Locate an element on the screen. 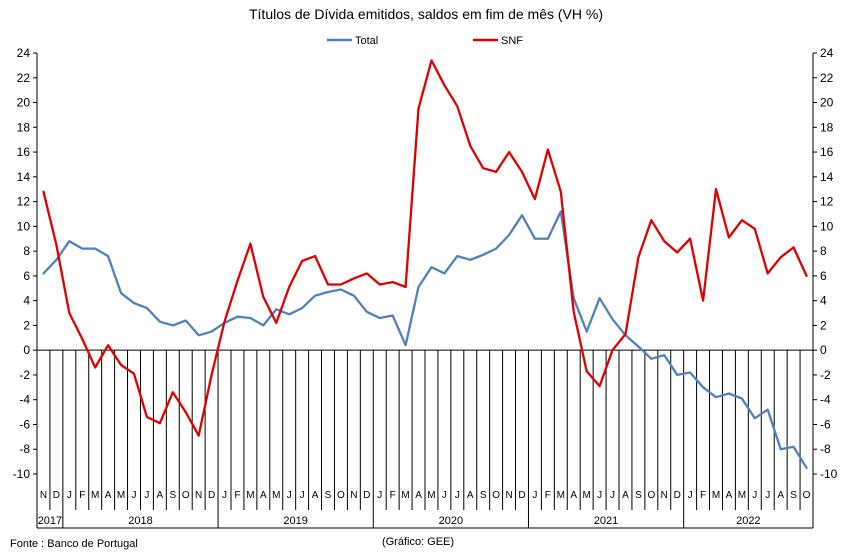 This screenshot has width=852, height=555. y-tick-label-right: -6 is located at coordinates (825, 424).